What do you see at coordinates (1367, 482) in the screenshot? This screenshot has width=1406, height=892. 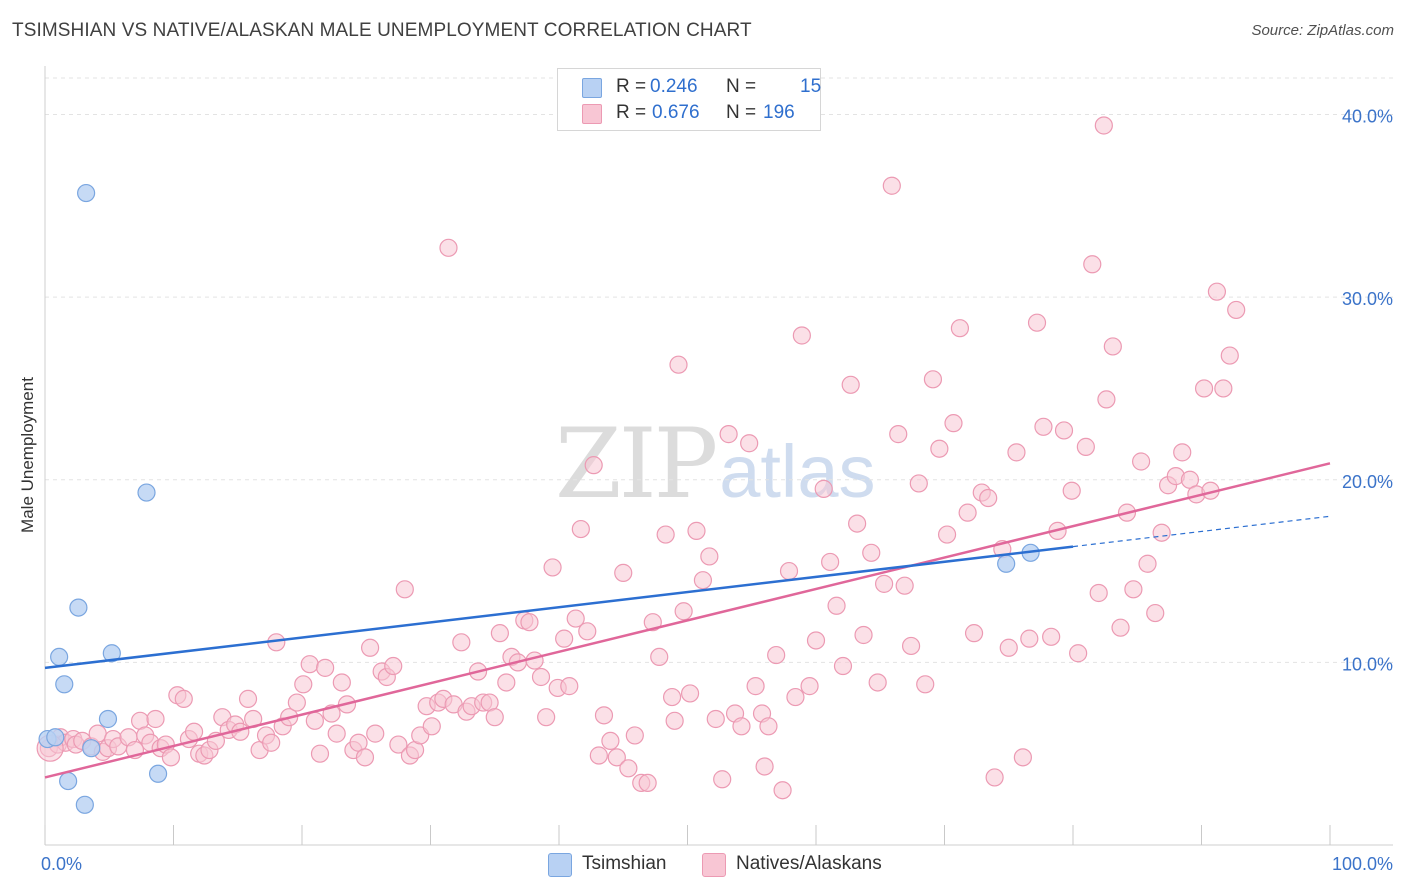 I see `y-tick-label: 20.0%` at bounding box center [1367, 482].